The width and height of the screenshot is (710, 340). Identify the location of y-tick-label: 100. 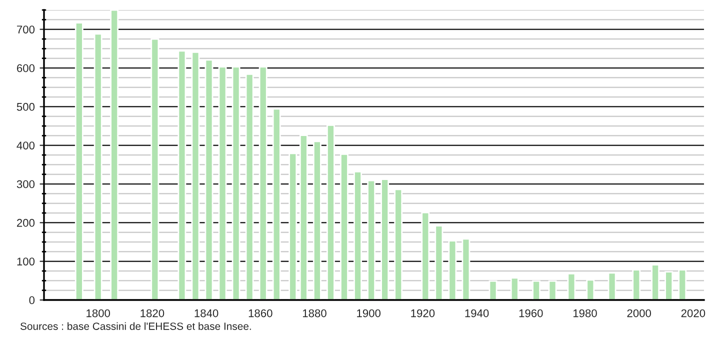
(26, 262).